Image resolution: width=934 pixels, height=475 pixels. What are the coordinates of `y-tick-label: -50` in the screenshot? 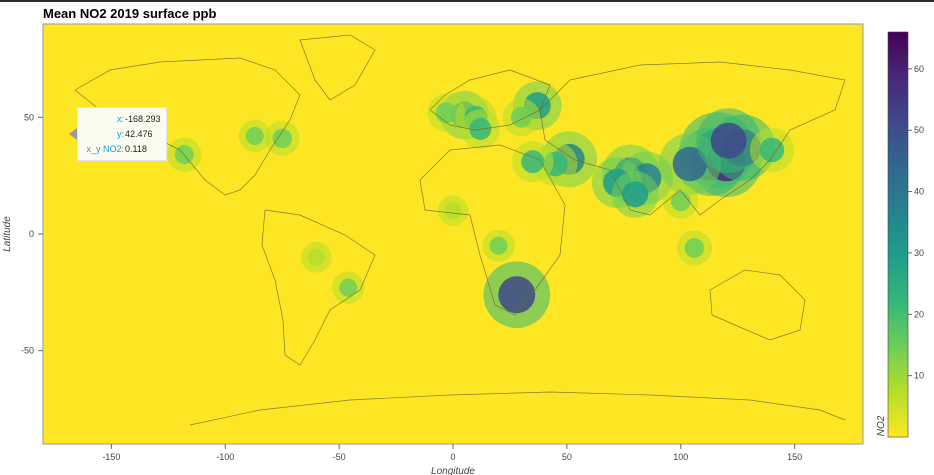 It's located at (27, 351).